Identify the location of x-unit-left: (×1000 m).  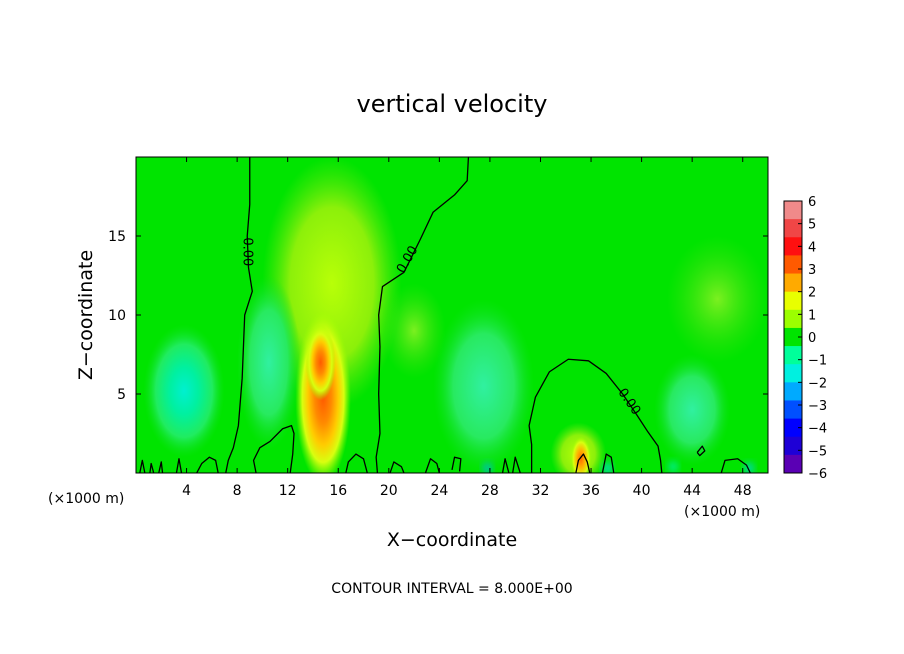
(86, 499).